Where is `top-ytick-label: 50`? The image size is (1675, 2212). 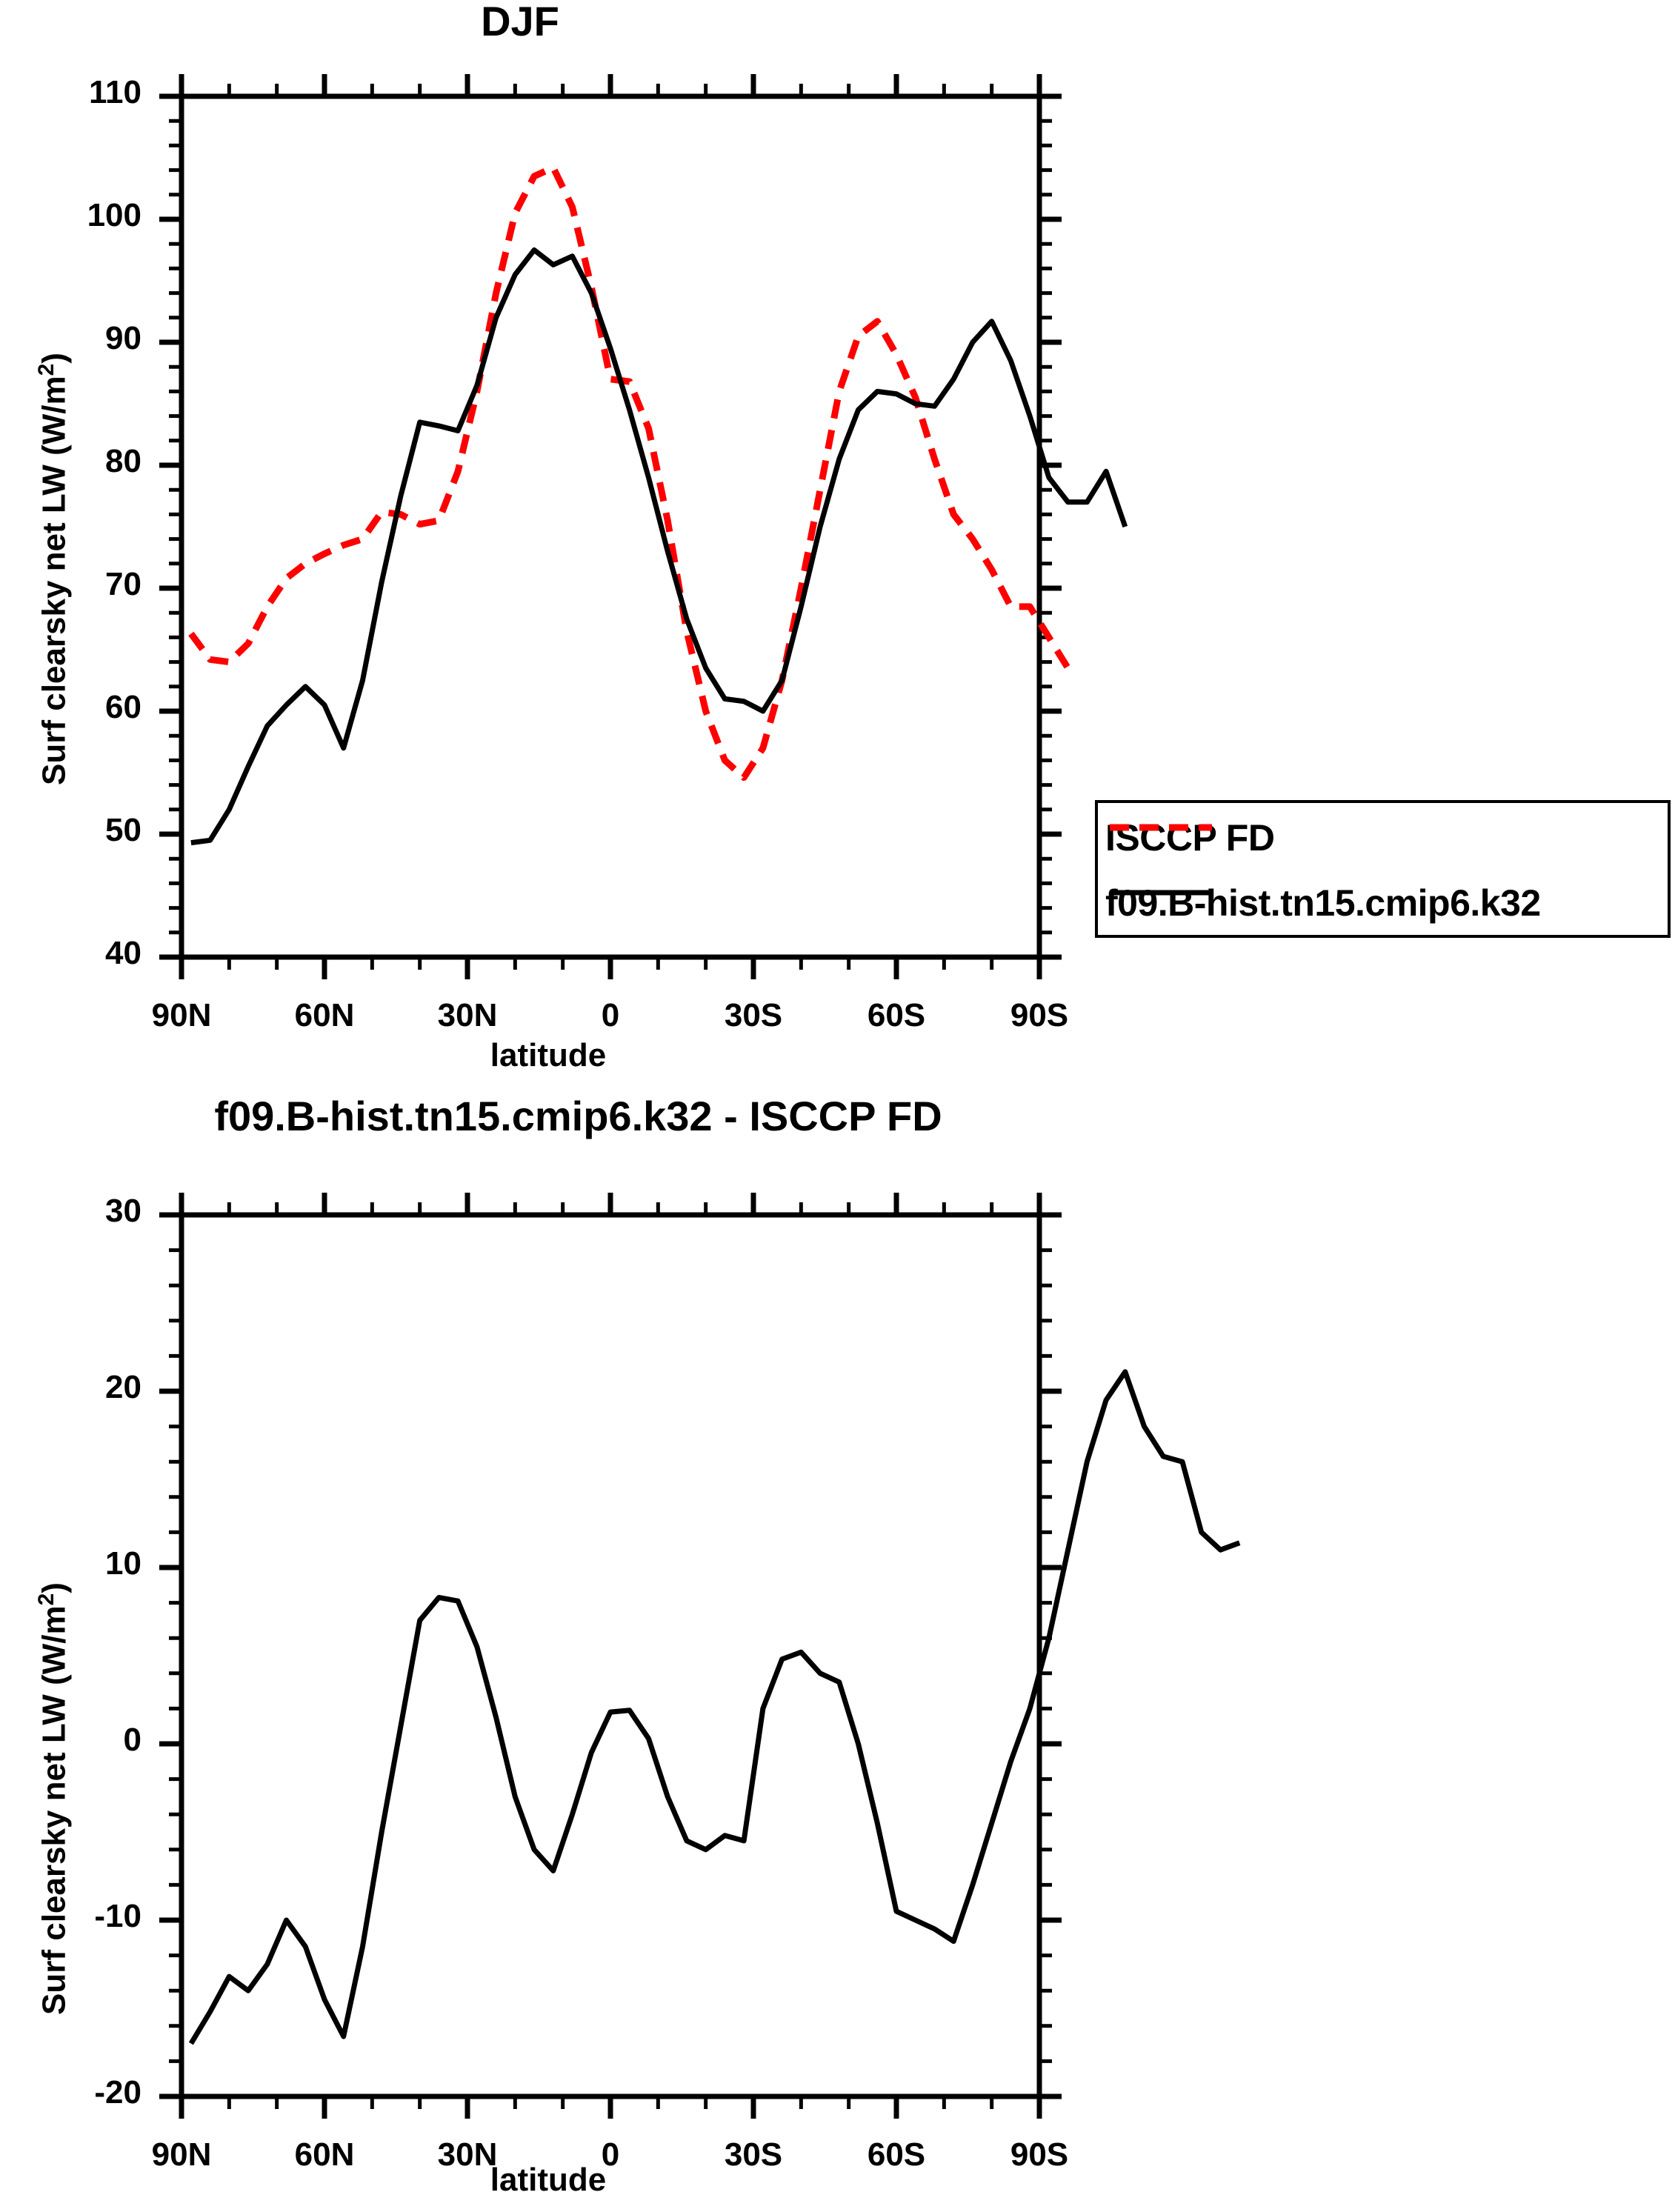 top-ytick-label: 50 is located at coordinates (123, 830).